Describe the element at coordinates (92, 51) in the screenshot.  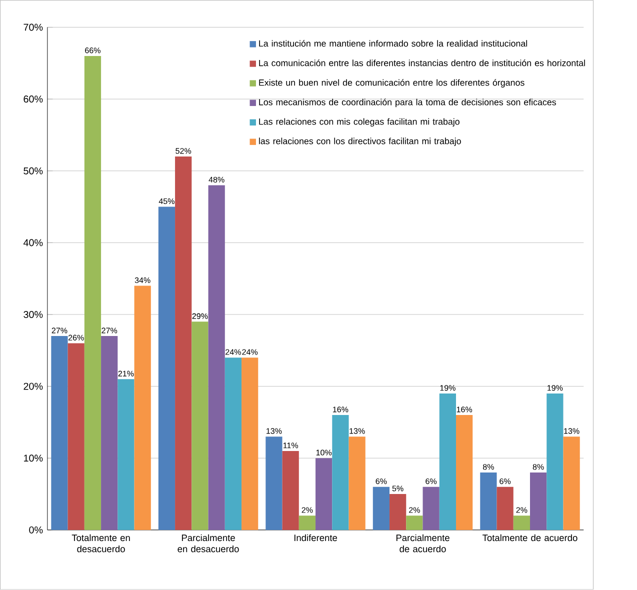
I see `data-label: 66%` at that location.